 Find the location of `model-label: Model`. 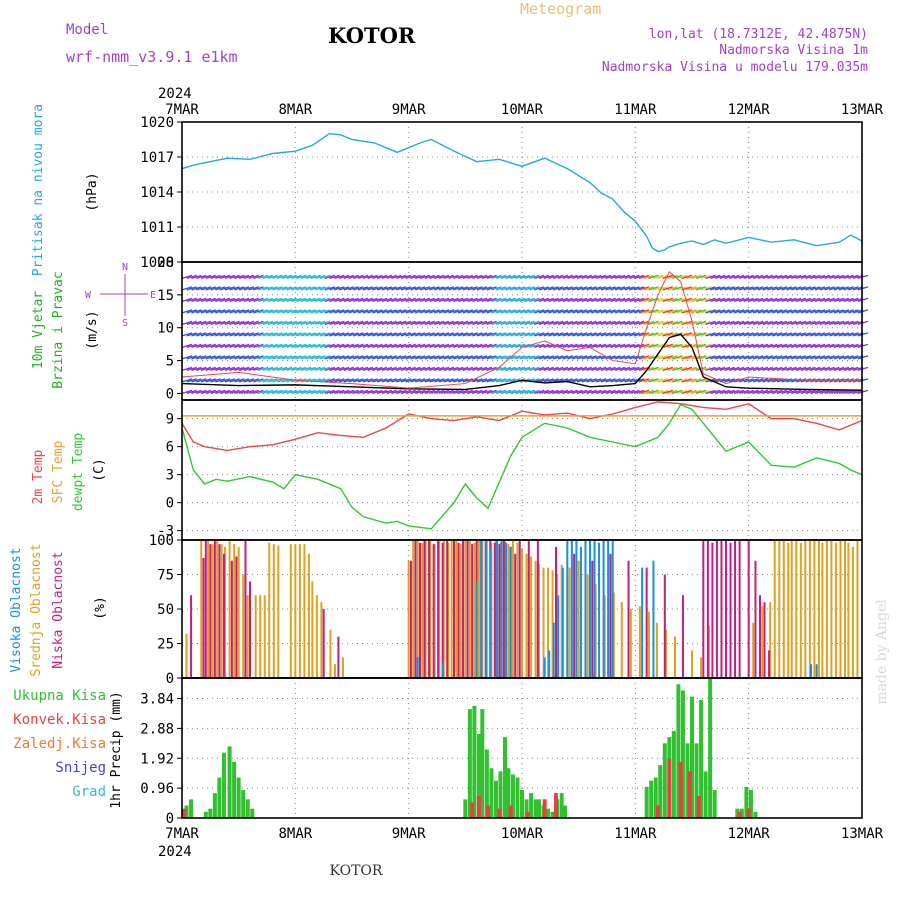

model-label: Model is located at coordinates (87, 30).